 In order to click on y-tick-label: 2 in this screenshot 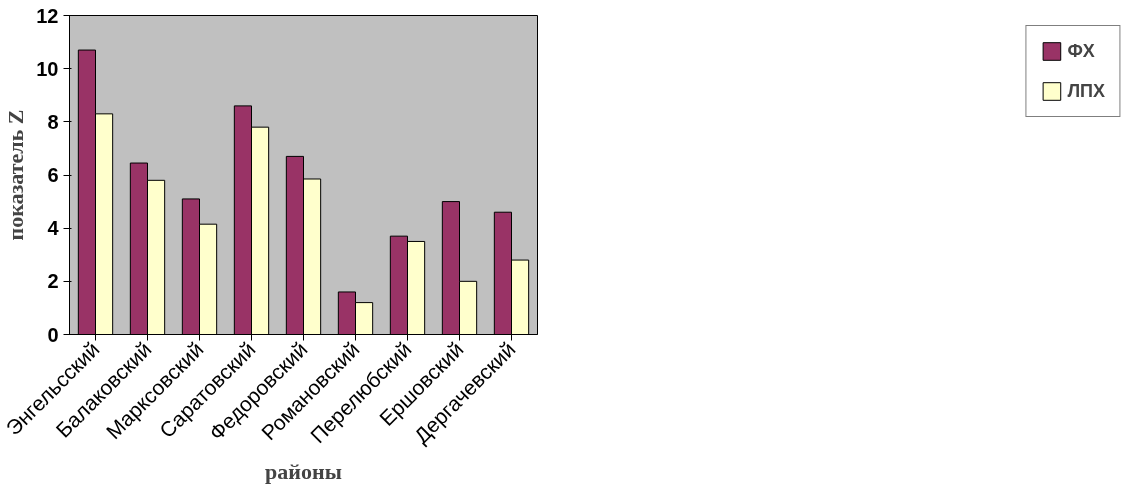, I will do `click(53, 281)`.